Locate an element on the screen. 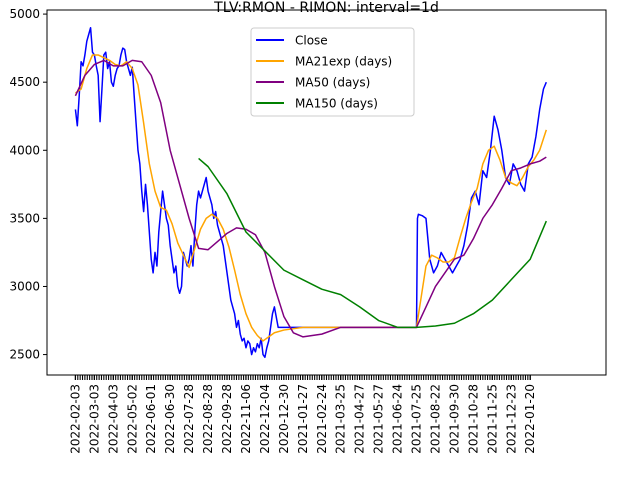 The image size is (640, 480). x-tick-label-16: 2021-05-27 is located at coordinates (379, 419).